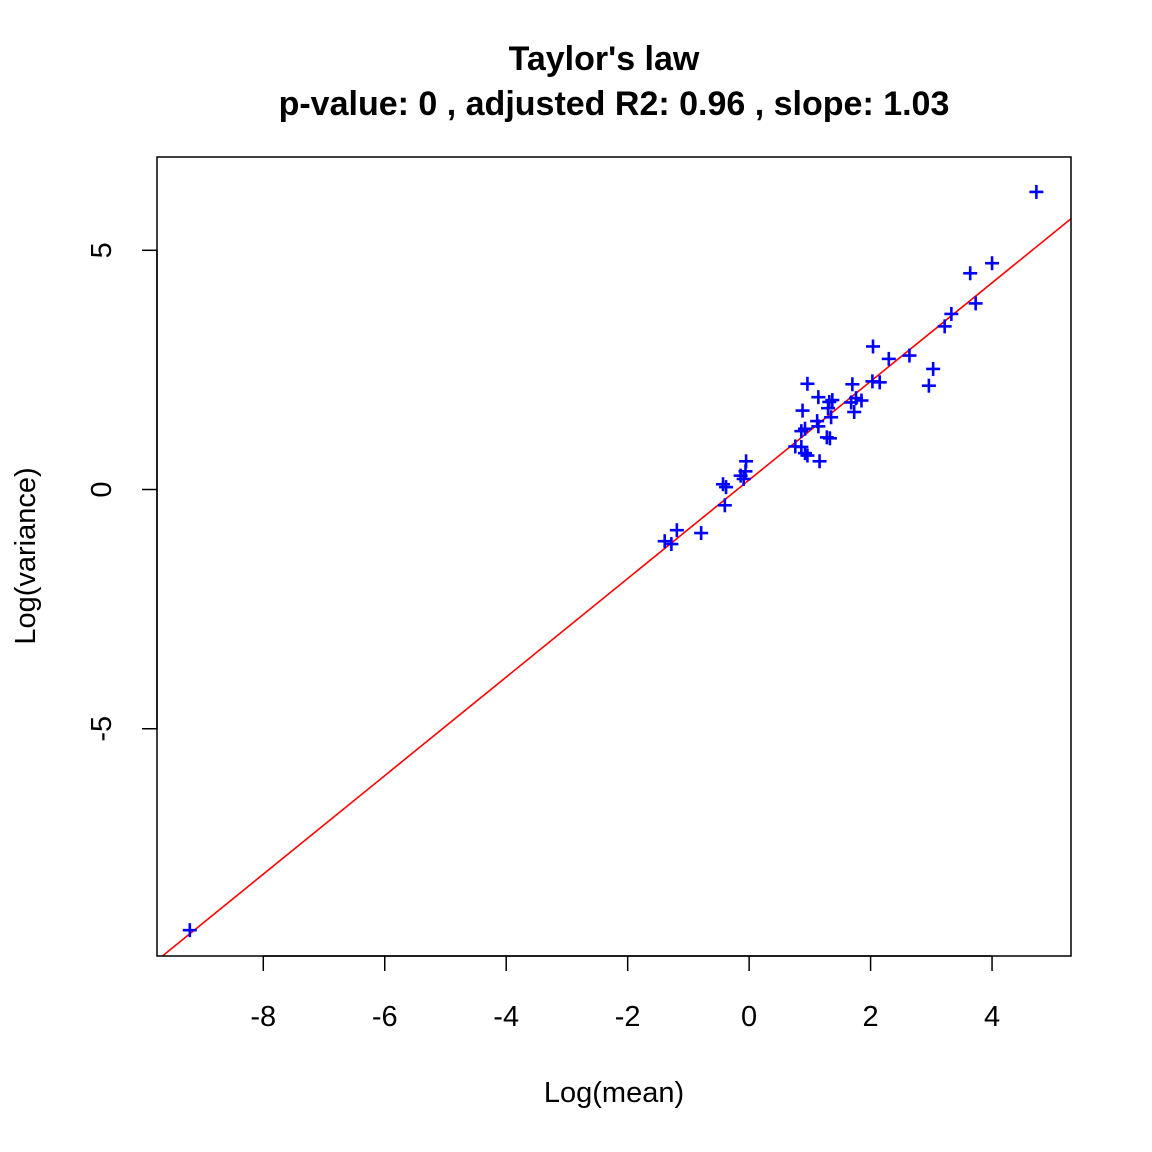 Image resolution: width=1152 pixels, height=1152 pixels. I want to click on y-axis: -5 0 5, so click(122, 492).